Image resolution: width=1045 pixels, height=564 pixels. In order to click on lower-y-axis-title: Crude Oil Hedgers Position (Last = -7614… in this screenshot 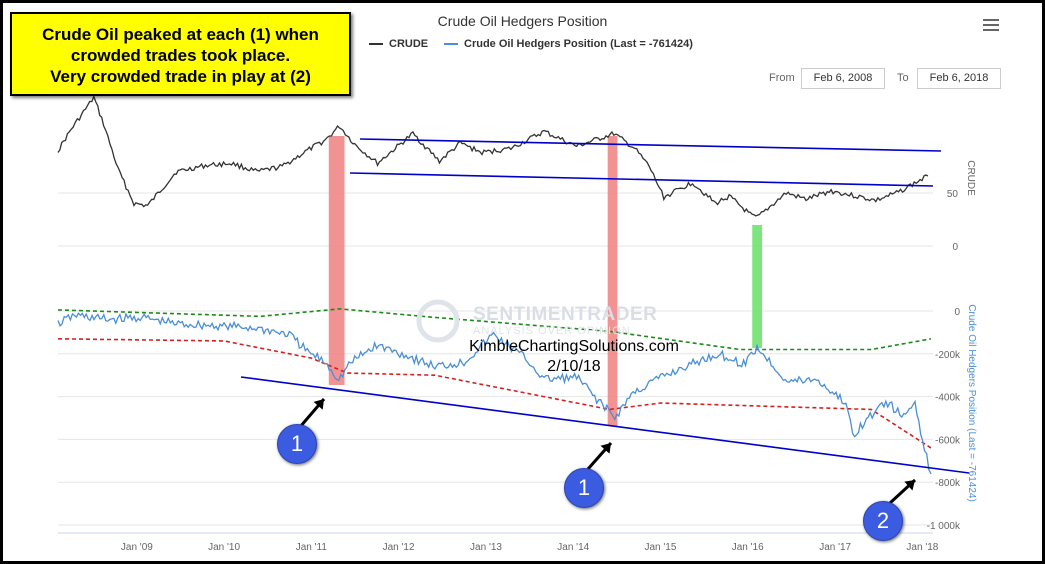, I will do `click(971, 403)`.